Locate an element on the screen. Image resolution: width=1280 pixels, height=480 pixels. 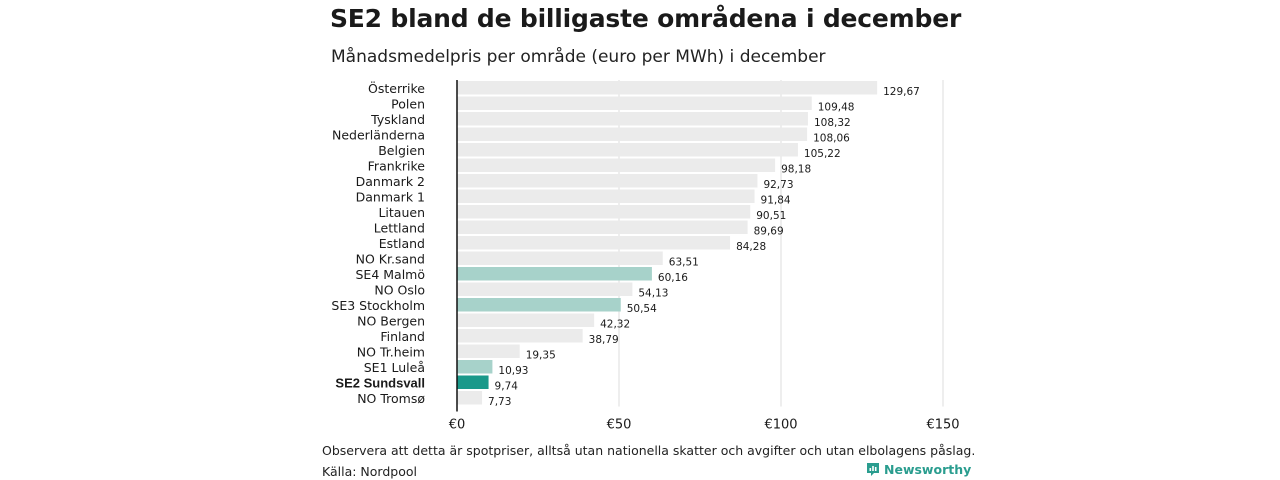
value-label: 92,73 is located at coordinates (778, 185).